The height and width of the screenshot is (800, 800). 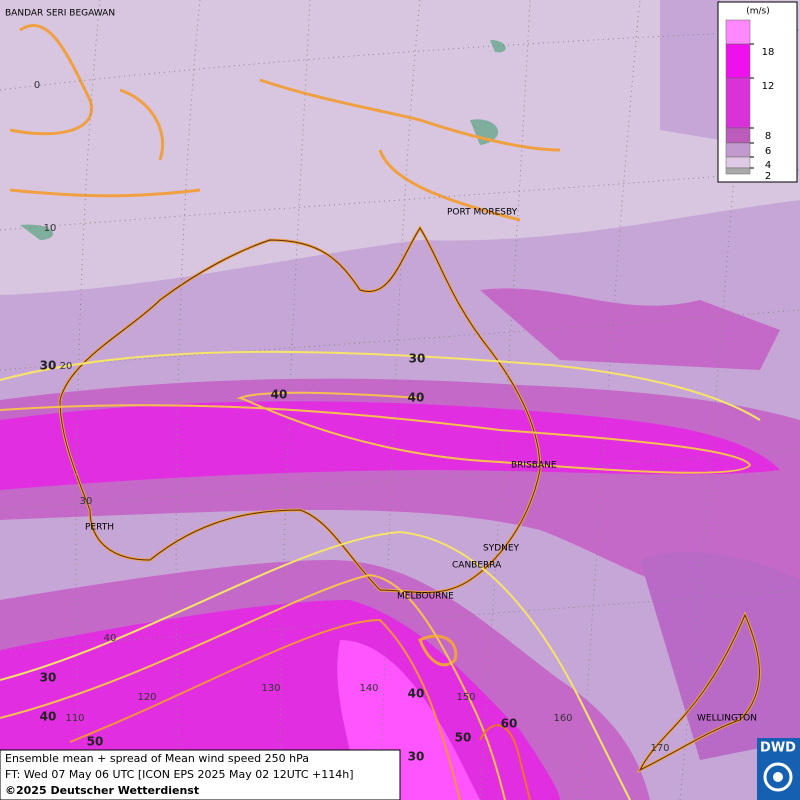 What do you see at coordinates (534, 466) in the screenshot?
I see `city-label: BRISBANE` at bounding box center [534, 466].